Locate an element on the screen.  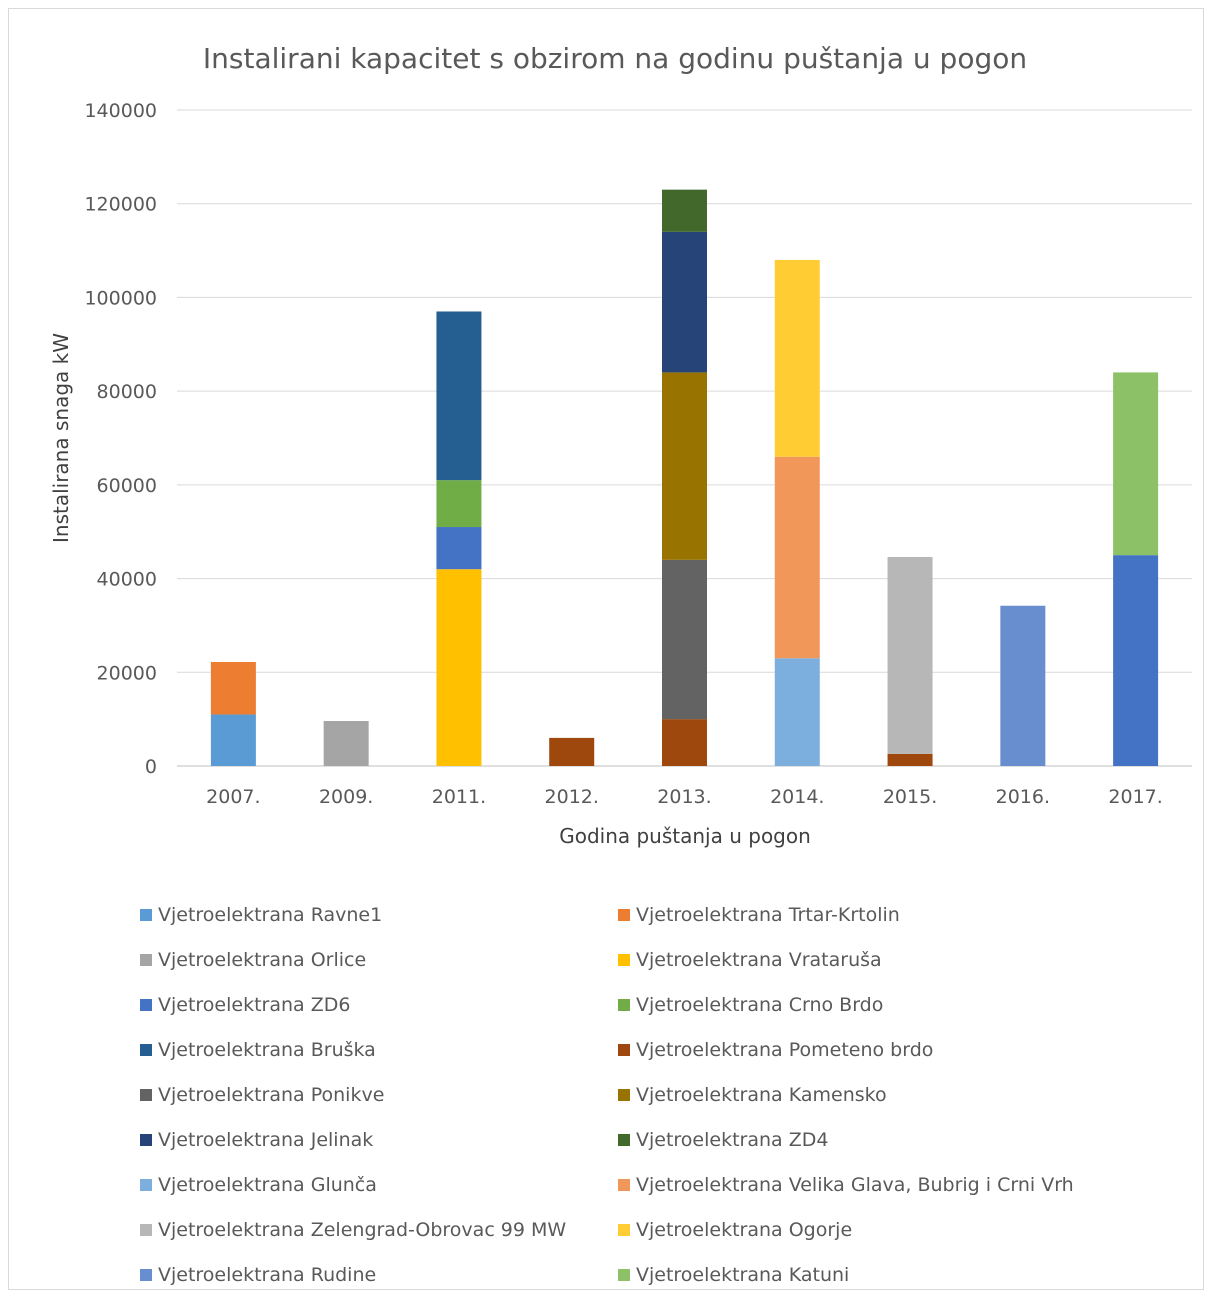
legend-item: Vjetroelektrana Orlice is located at coordinates (379, 959).